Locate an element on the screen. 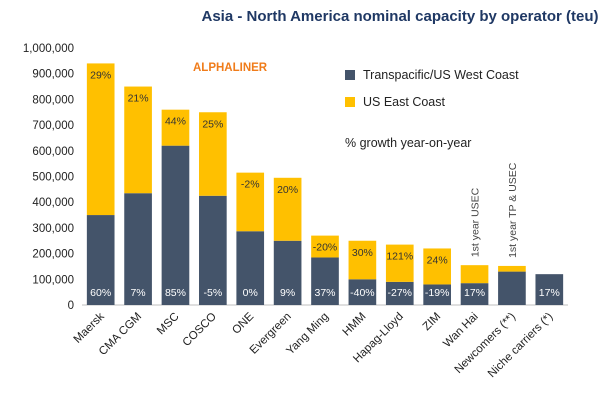 This screenshot has height=403, width=600. growth-label-west: 37% is located at coordinates (324, 293).